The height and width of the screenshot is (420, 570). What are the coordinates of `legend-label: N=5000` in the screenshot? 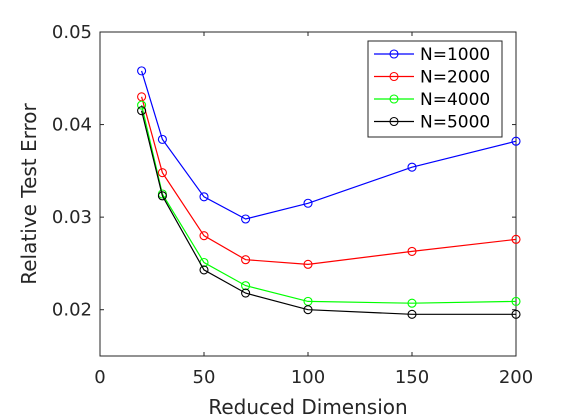 It's located at (455, 123).